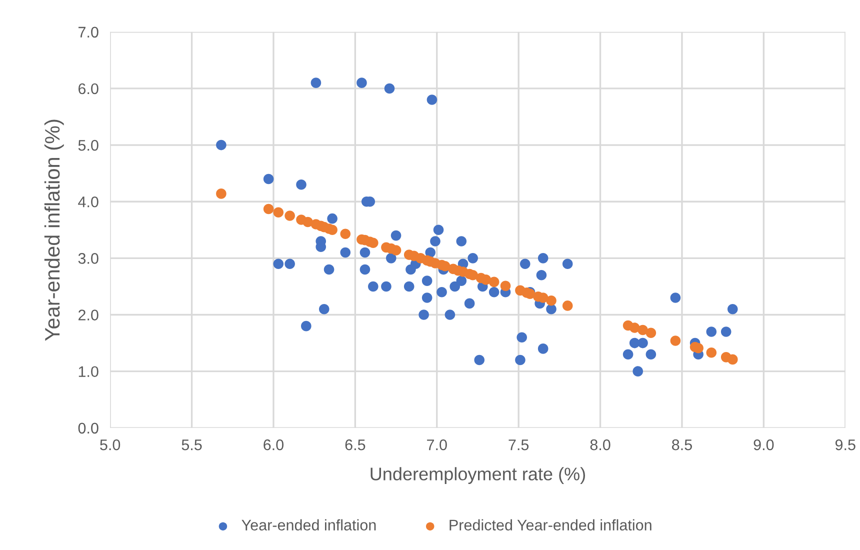 This screenshot has width=860, height=550. Describe the element at coordinates (88, 202) in the screenshot. I see `y-tick-label: 4.0` at that location.